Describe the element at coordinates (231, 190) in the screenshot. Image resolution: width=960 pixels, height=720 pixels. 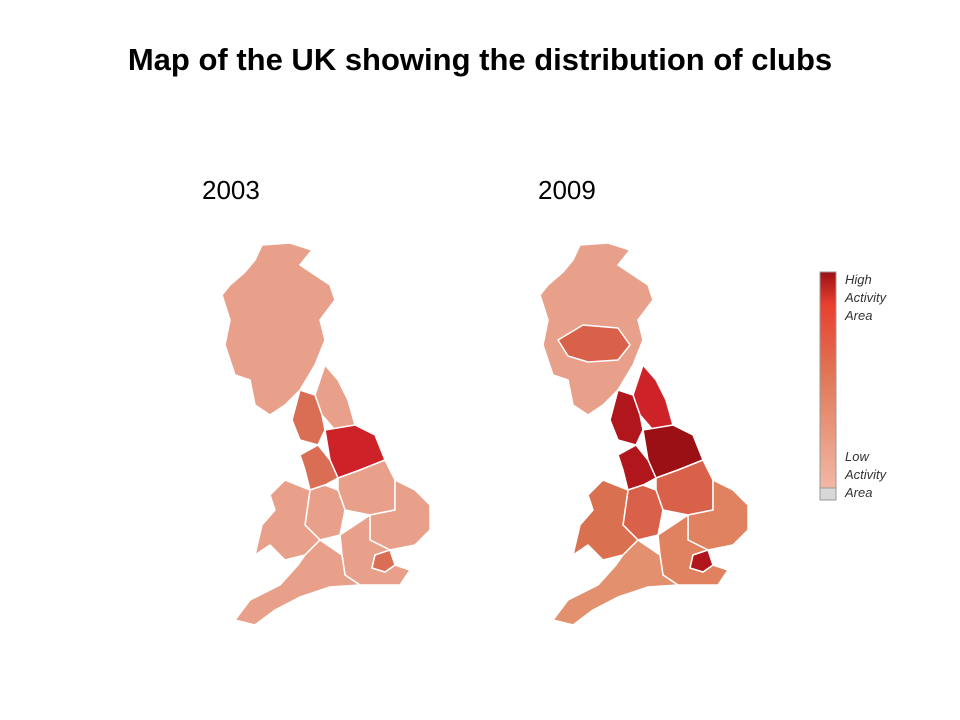
I see `map-label: 2003` at that location.